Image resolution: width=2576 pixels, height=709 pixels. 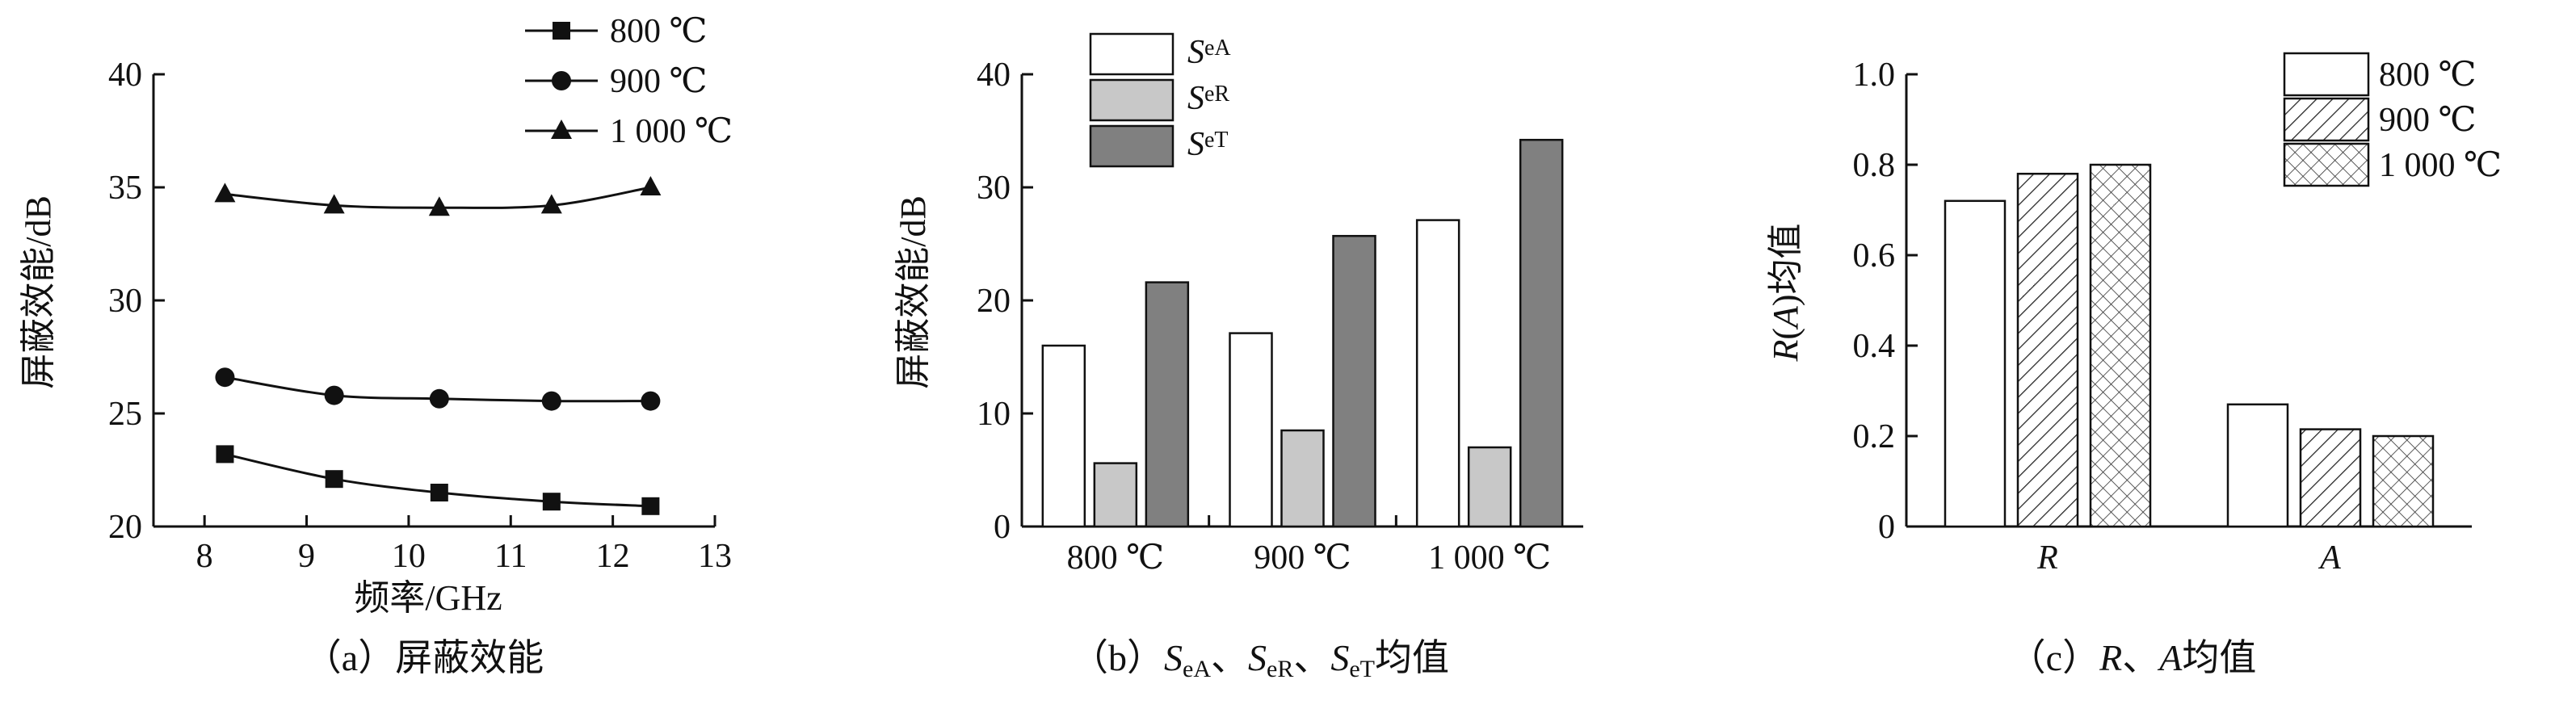 I want to click on panel-c-ytick-label: 0.4, so click(x=1874, y=347).